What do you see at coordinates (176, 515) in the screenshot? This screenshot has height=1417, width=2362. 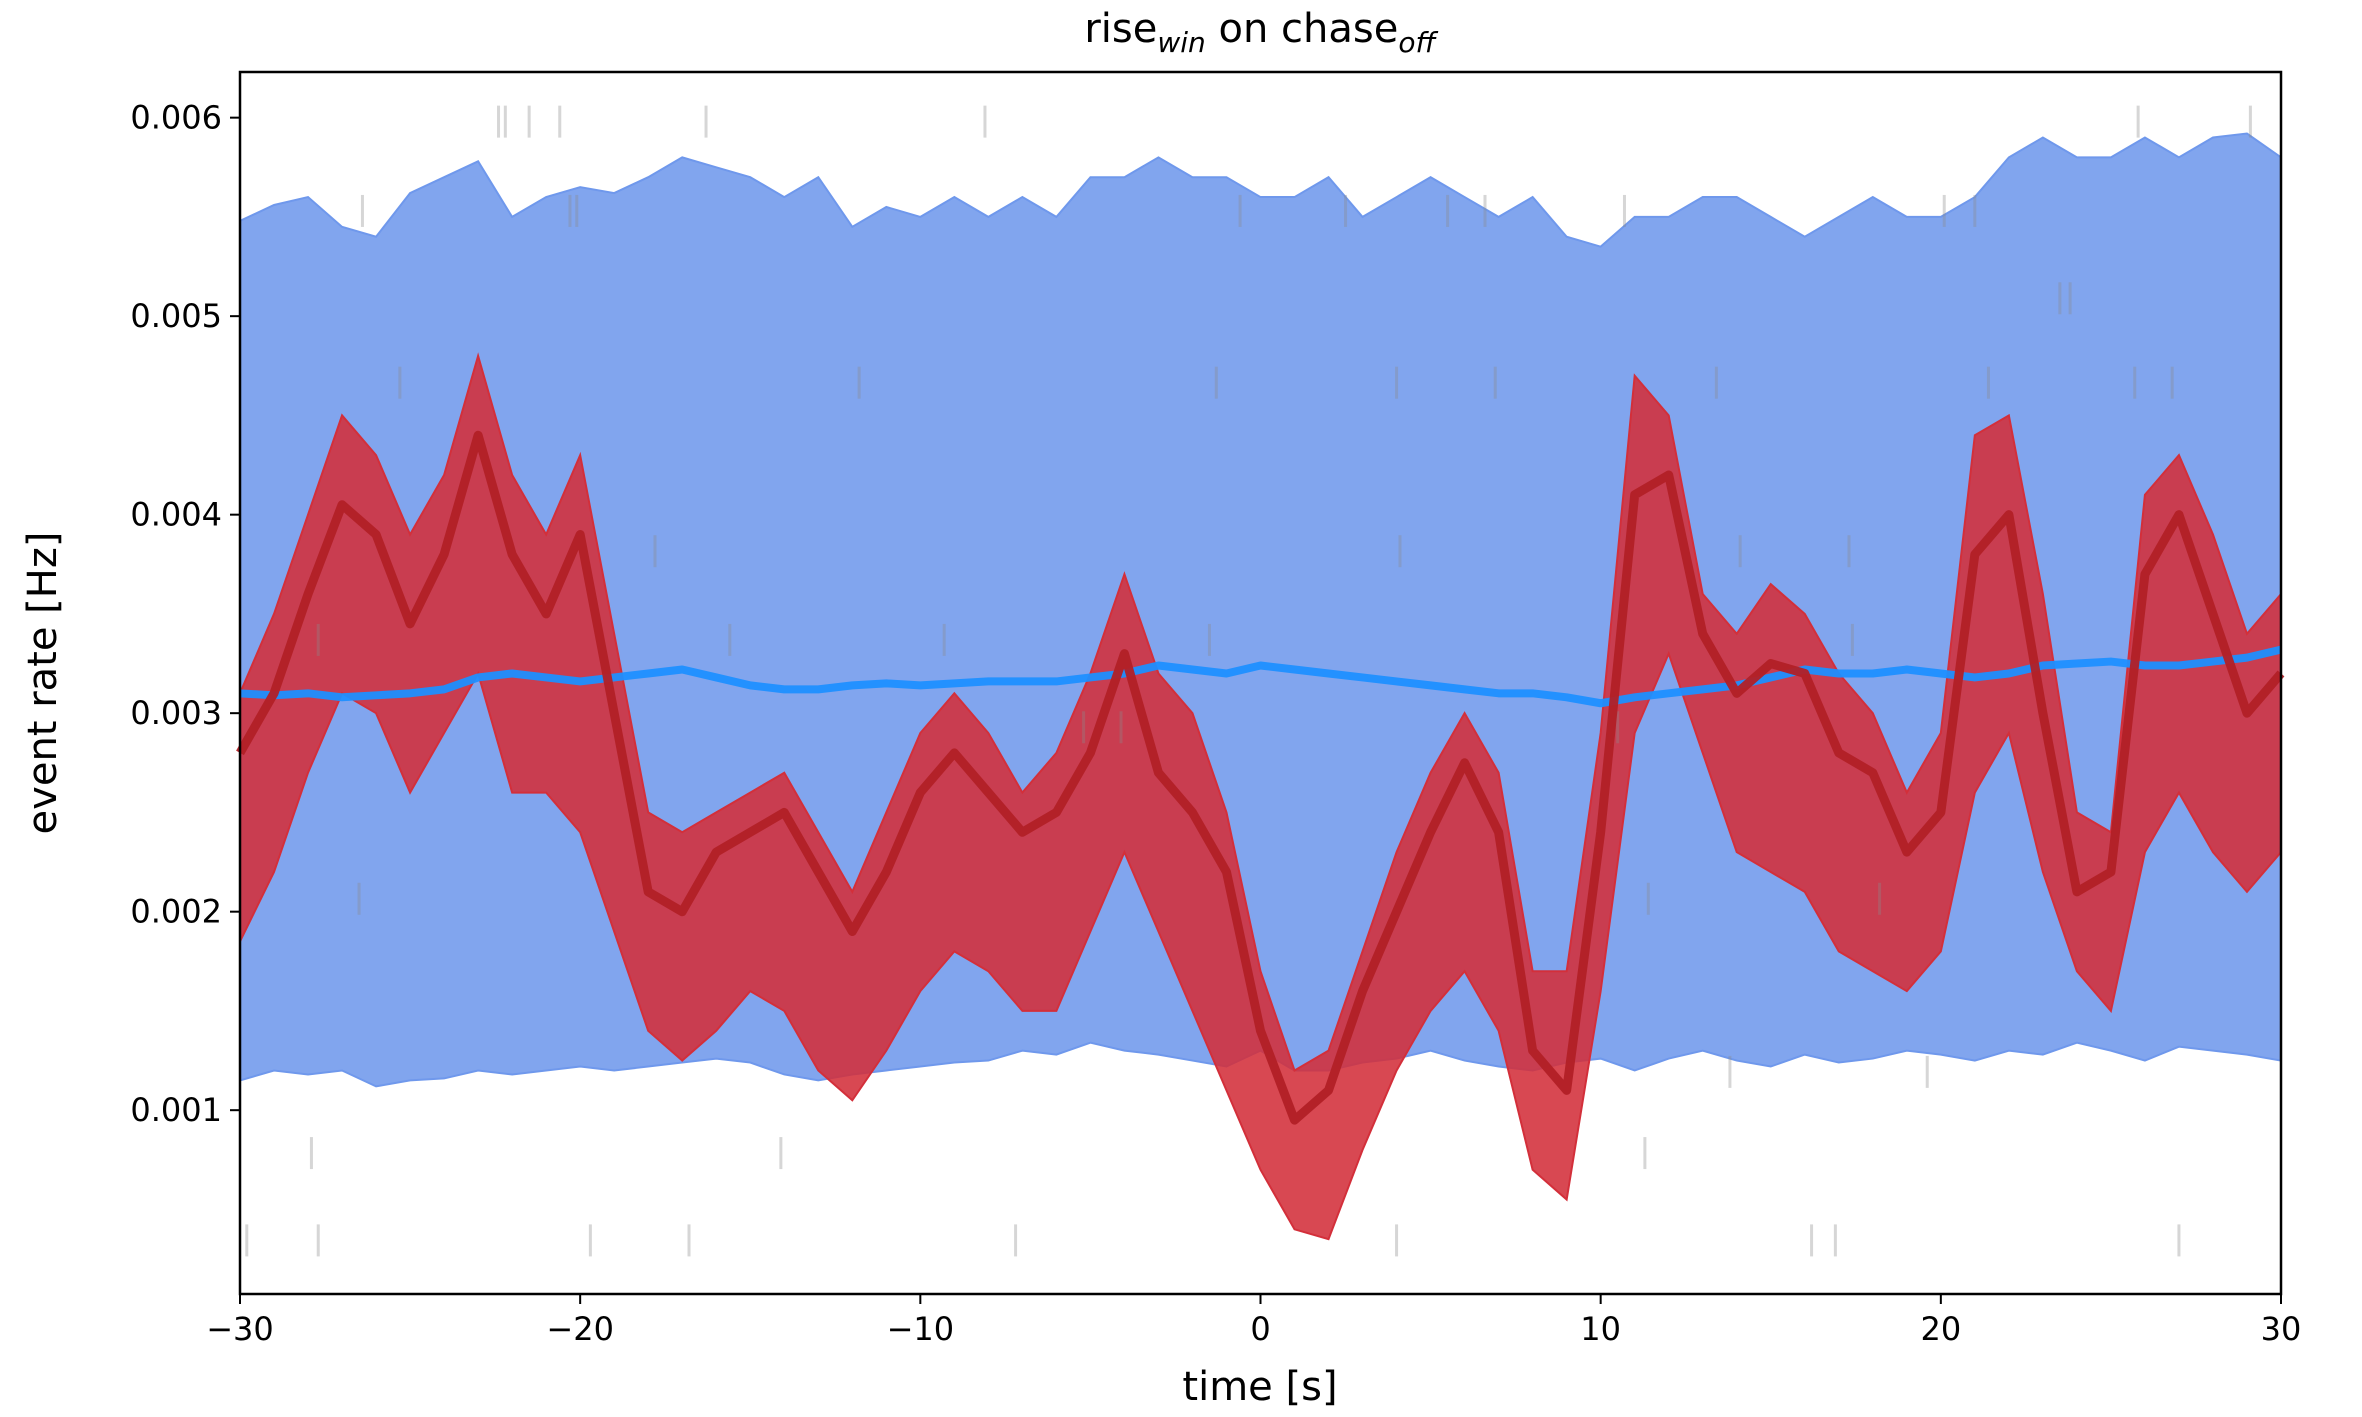 I see `y-tick-label: 0.004` at bounding box center [176, 515].